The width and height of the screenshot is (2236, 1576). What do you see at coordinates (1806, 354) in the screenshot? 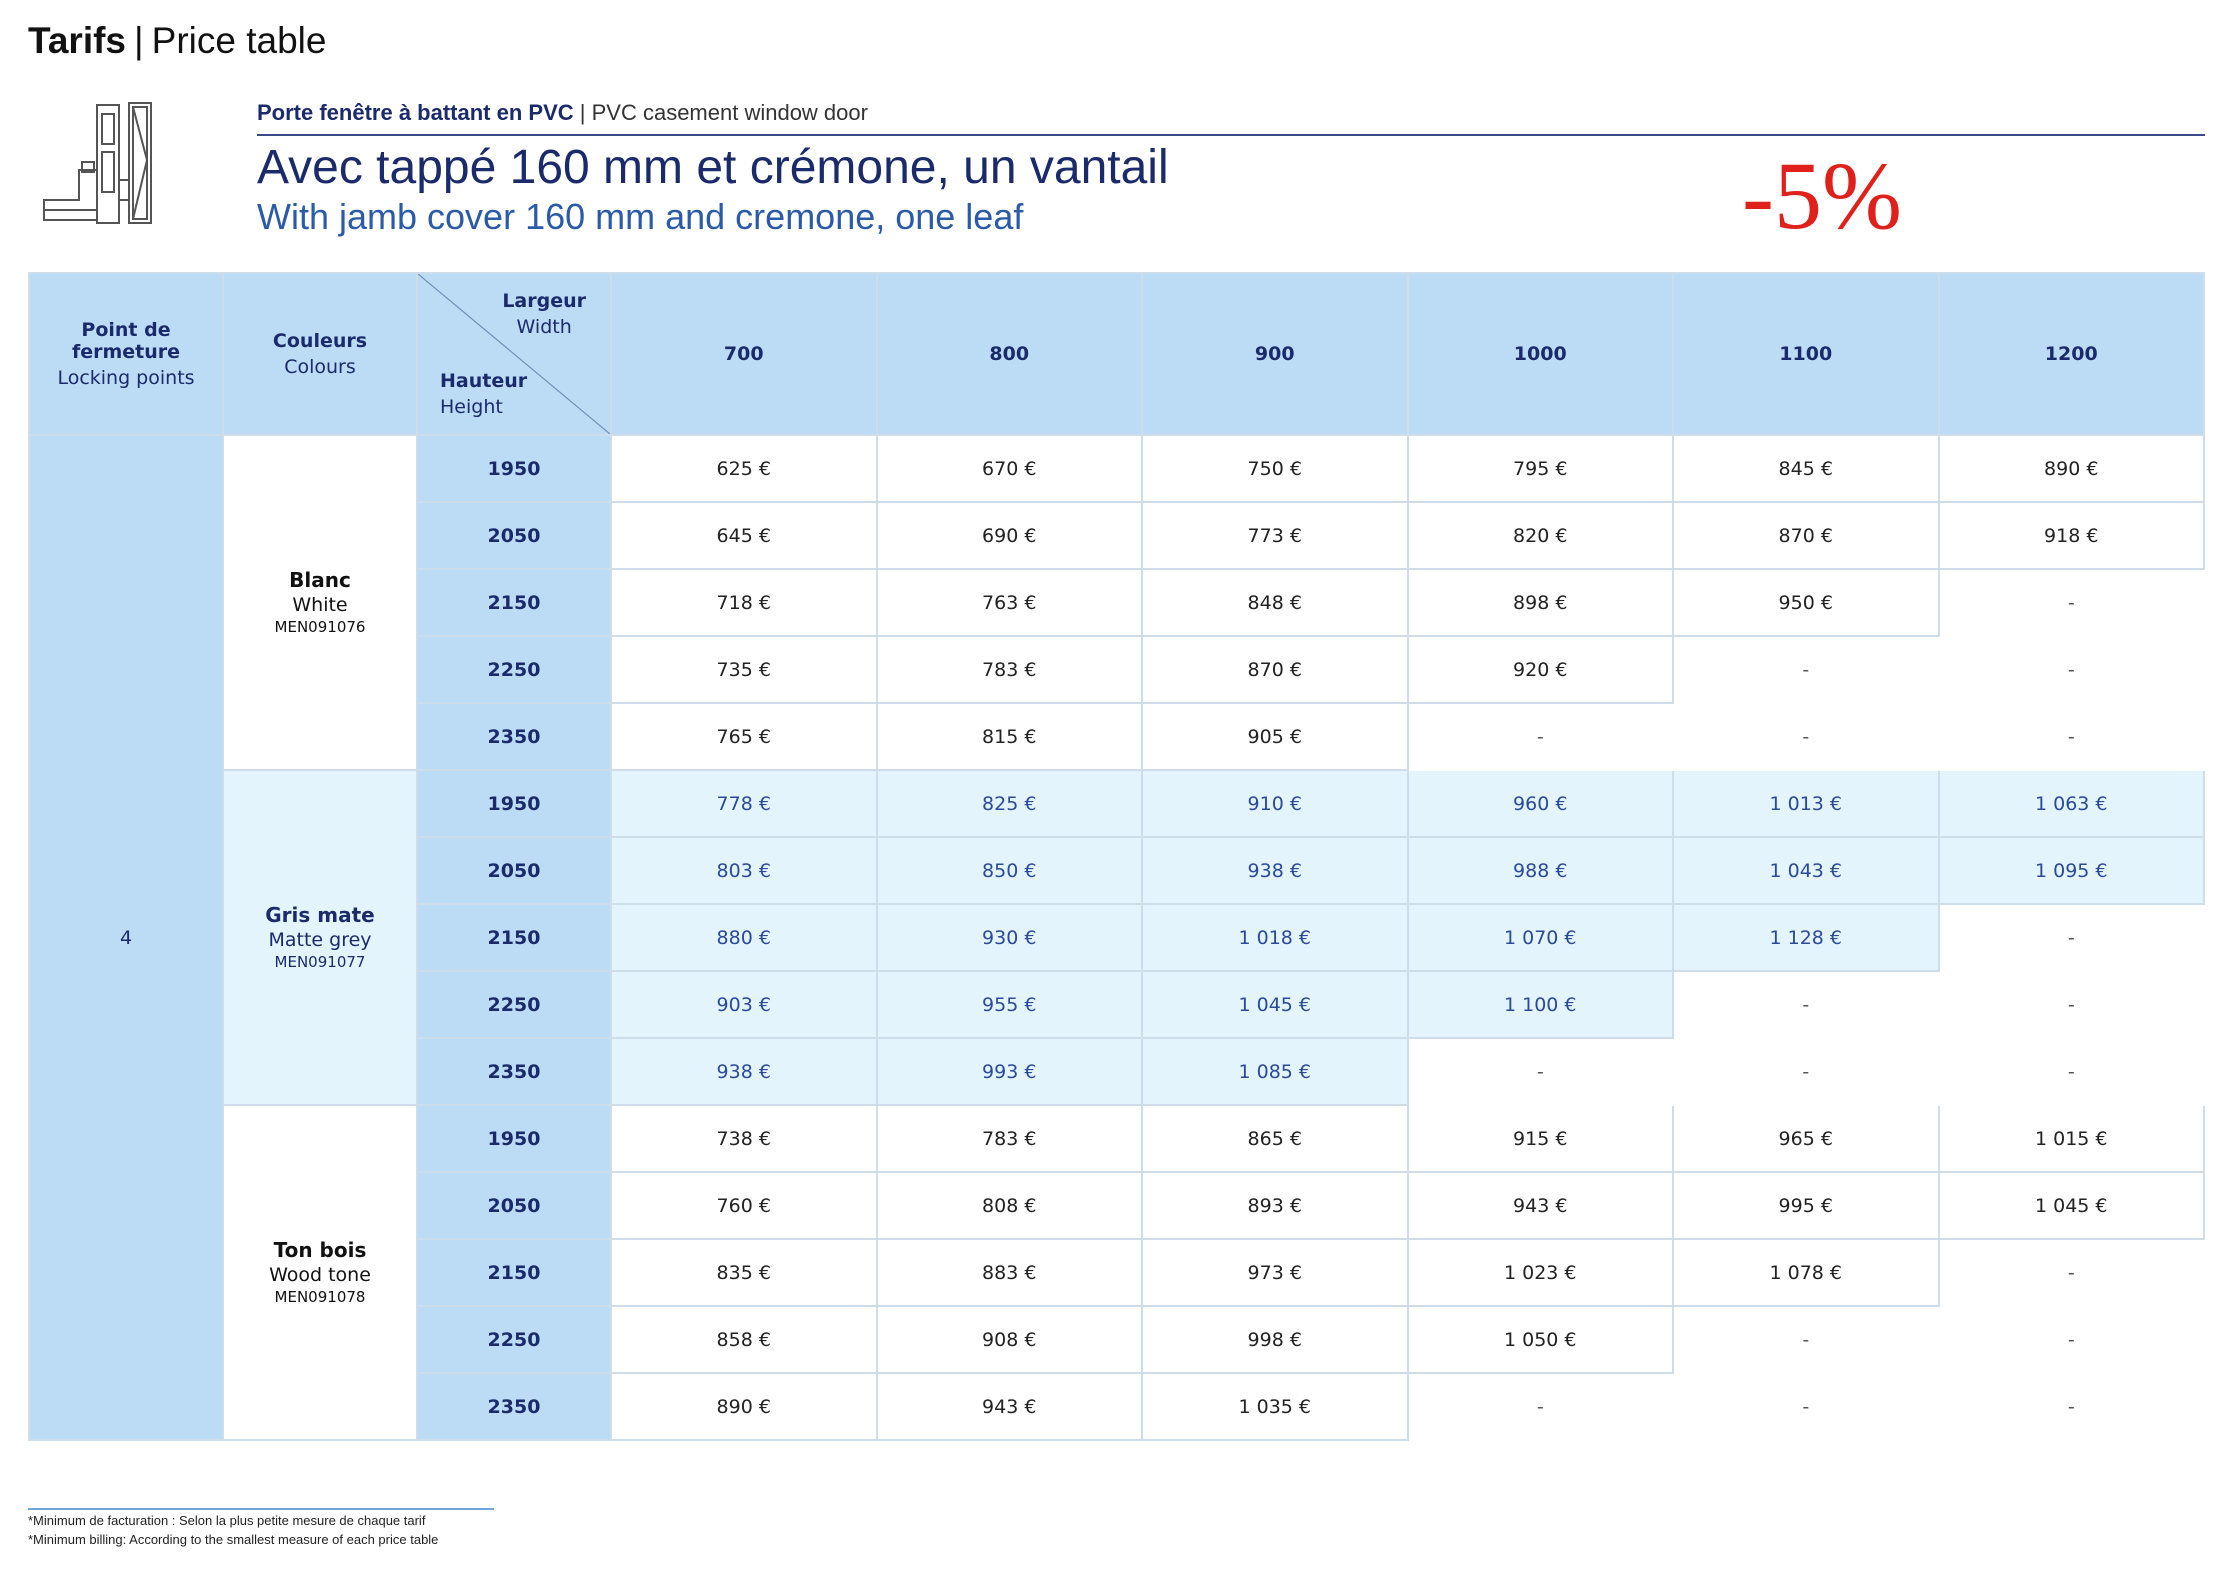
I see `width-header-1100: 1100` at bounding box center [1806, 354].